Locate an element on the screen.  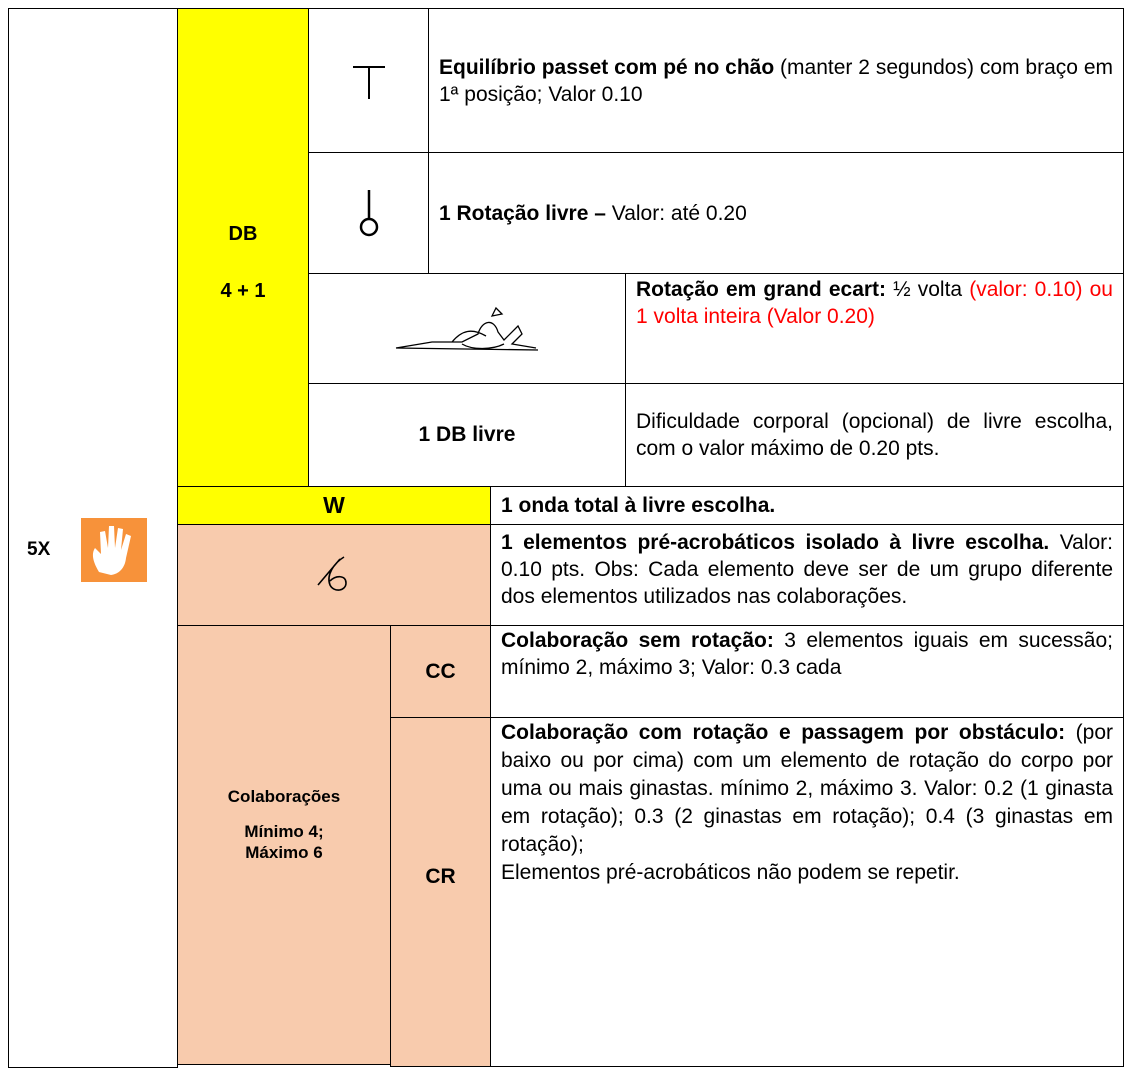
cc-cell: CC is located at coordinates (440, 671).